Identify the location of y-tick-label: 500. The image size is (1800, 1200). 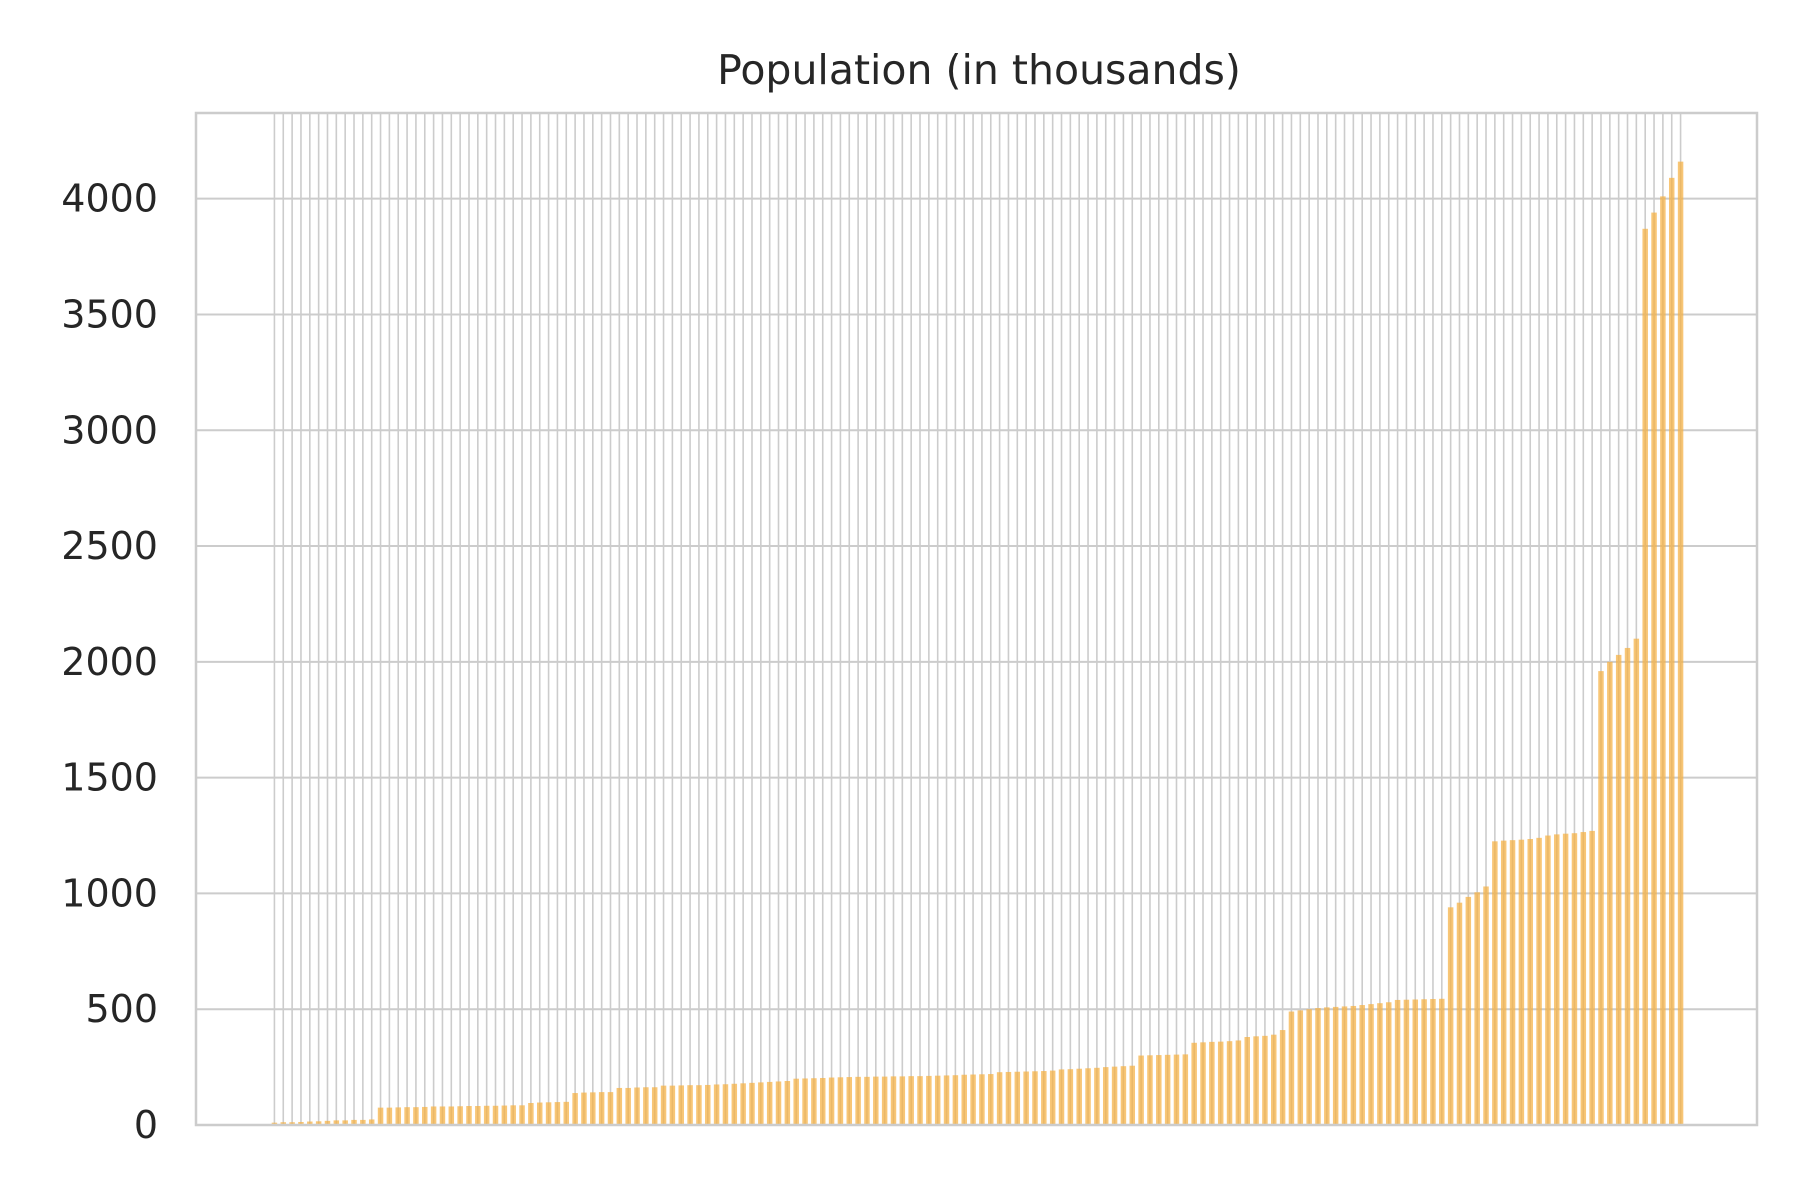
(121, 1009).